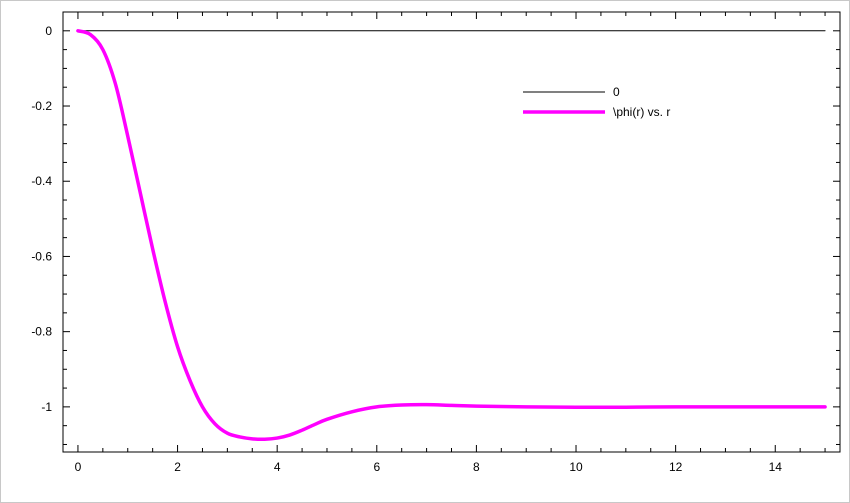 The image size is (850, 503). I want to click on y-tick-label: -0.8, so click(41, 332).